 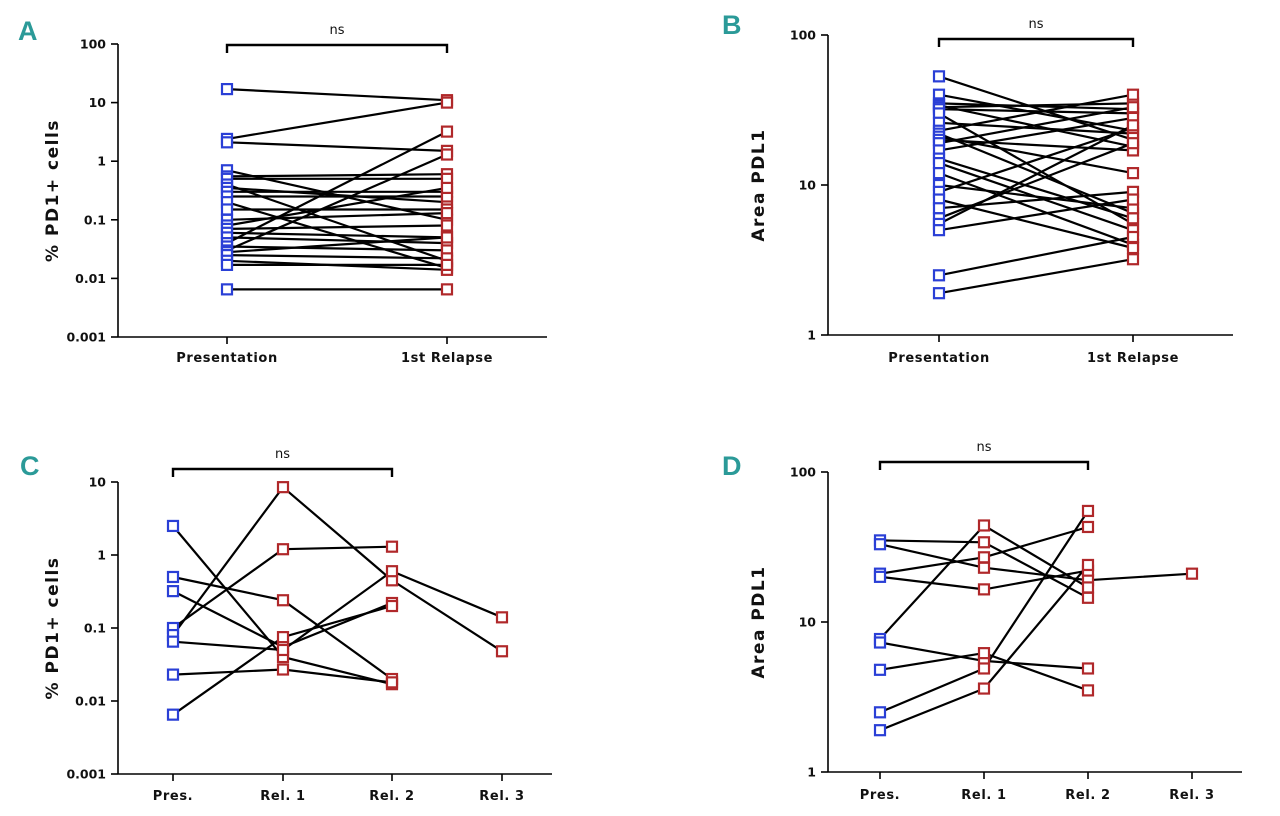 I want to click on x-category-label: 1st Relapse, so click(x=1133, y=358).